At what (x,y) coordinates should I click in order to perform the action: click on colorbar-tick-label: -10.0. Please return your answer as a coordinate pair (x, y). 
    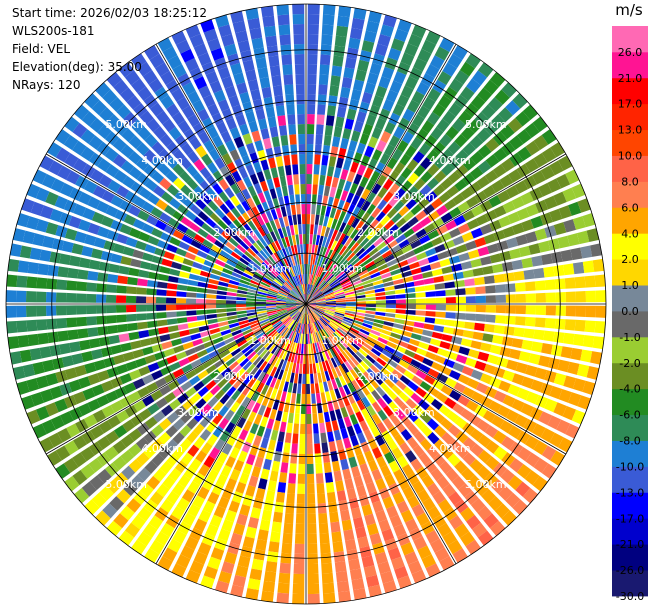
    Looking at the image, I should click on (630, 467).